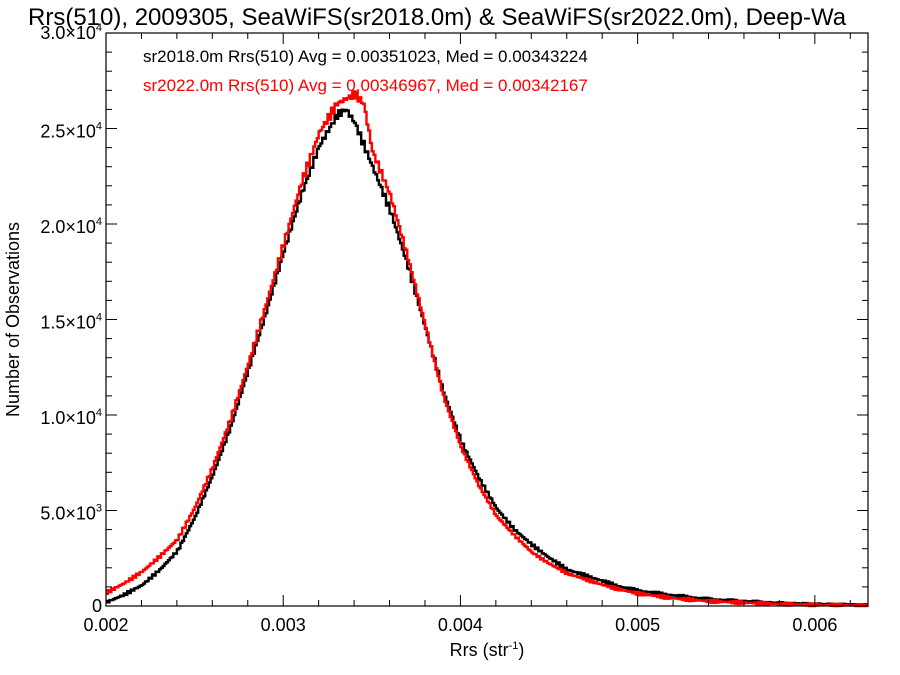  I want to click on y-tick-label-2: 1.0×10⁴, so click(71, 417).